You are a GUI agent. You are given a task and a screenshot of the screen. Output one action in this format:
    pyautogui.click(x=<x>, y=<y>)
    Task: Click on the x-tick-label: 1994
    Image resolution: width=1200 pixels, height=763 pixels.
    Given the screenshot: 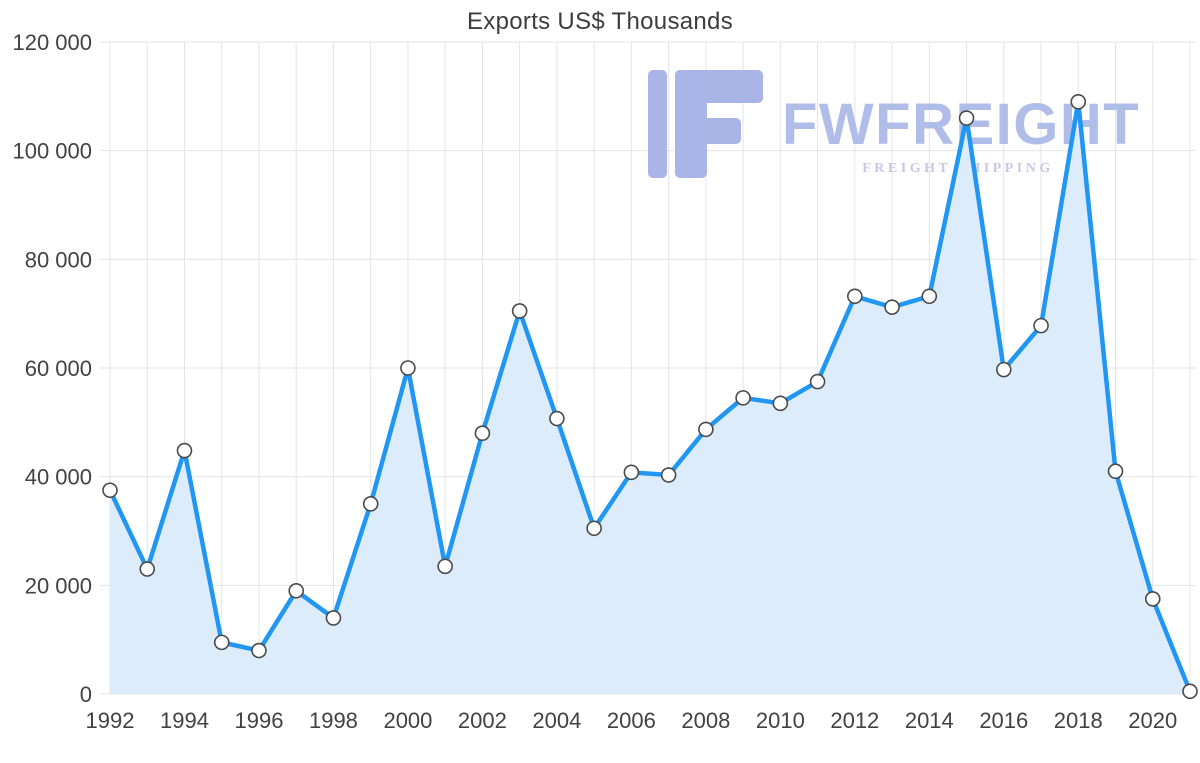 What is the action you would take?
    pyautogui.click(x=184, y=720)
    